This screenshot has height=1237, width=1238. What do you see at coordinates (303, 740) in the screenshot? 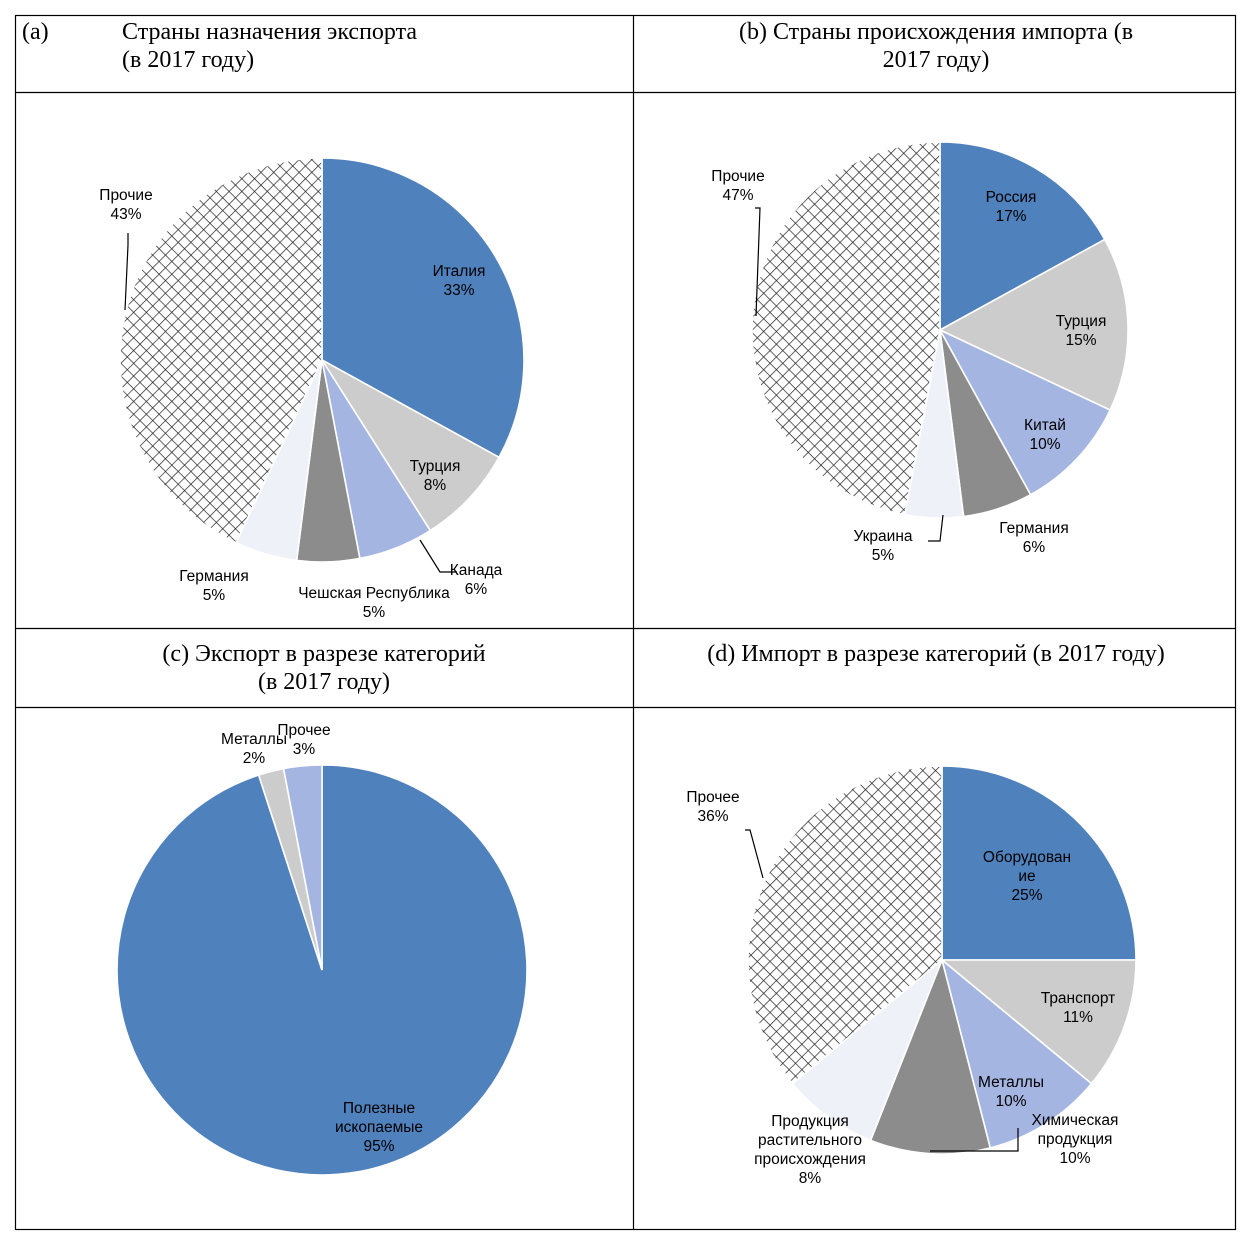
I see `pie-2-label-2: Прочее 3%` at bounding box center [303, 740].